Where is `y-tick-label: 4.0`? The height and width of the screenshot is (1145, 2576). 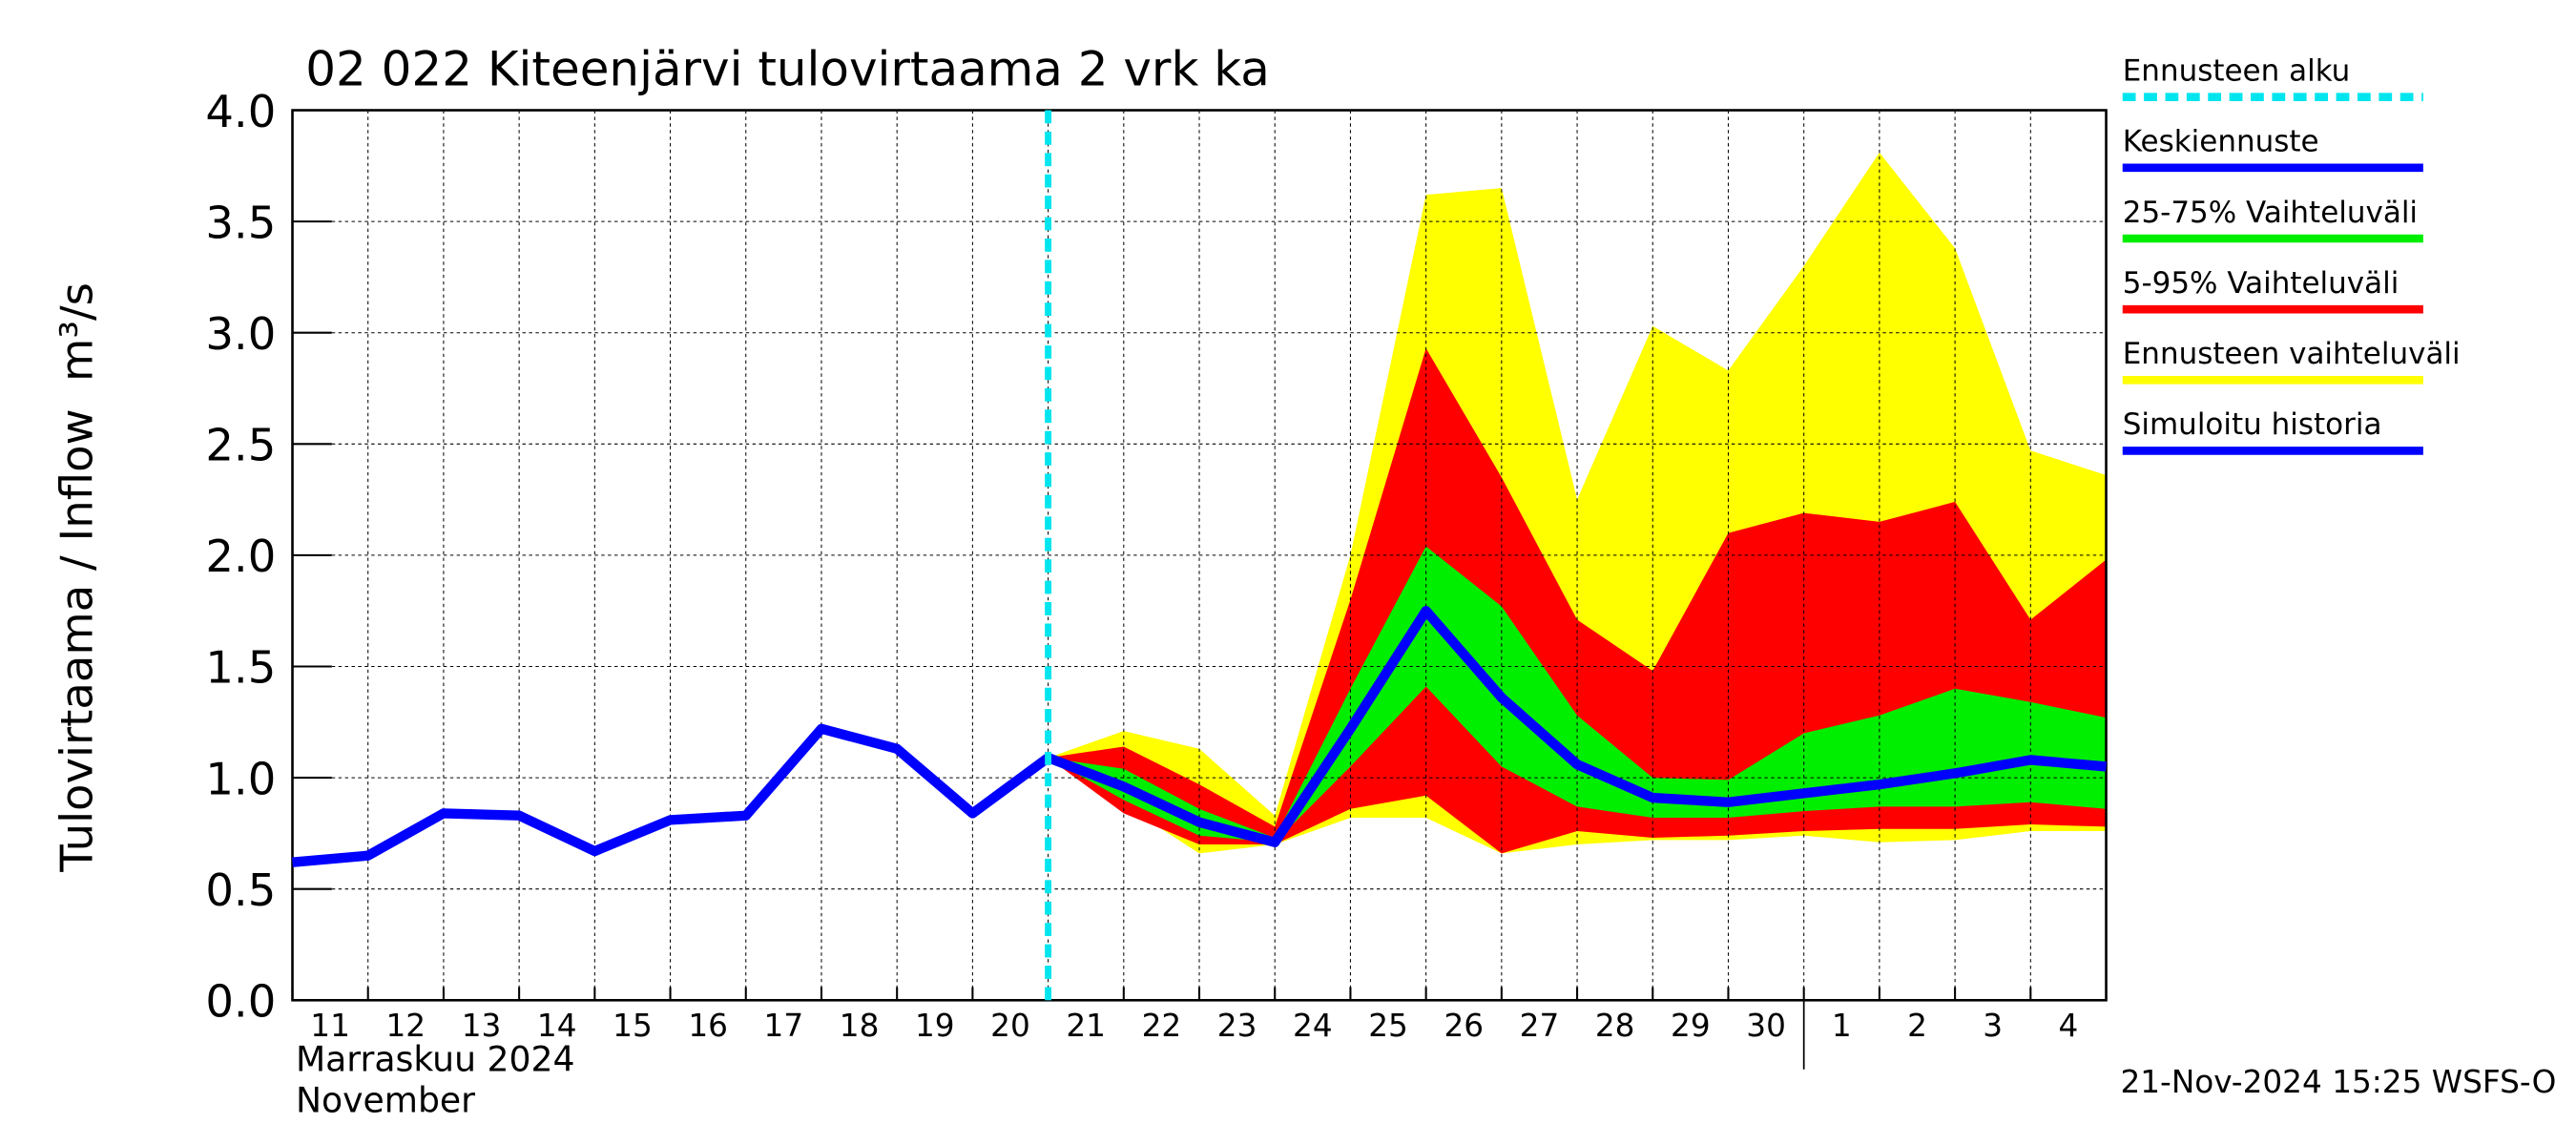 y-tick-label: 4.0 is located at coordinates (240, 112).